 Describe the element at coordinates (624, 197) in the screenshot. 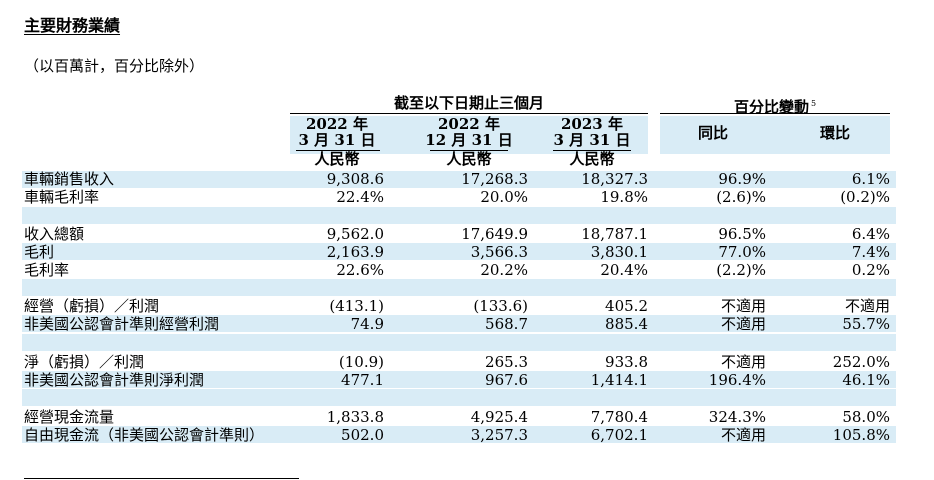

I see `value-cell: 19.8%` at that location.